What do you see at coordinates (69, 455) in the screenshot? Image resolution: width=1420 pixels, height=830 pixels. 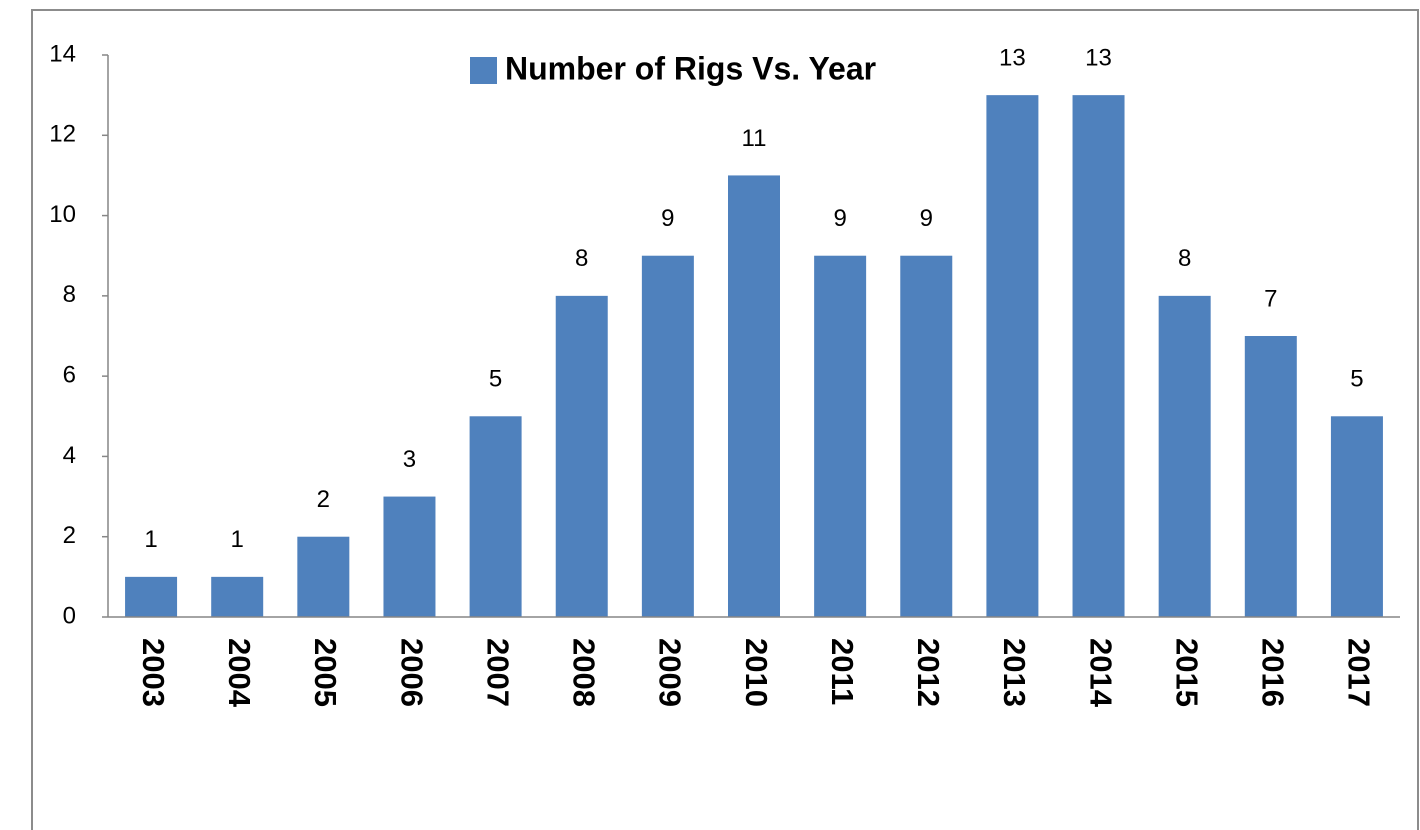 I see `y-tick-label: 4` at bounding box center [69, 455].